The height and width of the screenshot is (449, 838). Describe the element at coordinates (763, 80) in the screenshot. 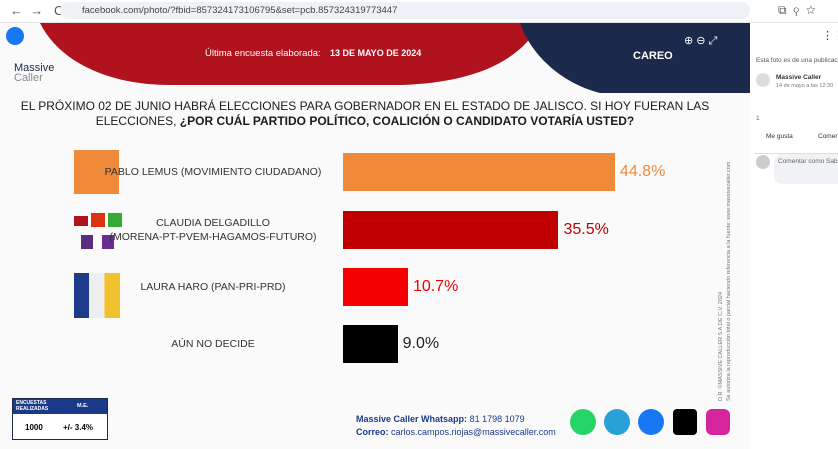

I see `avatar` at that location.